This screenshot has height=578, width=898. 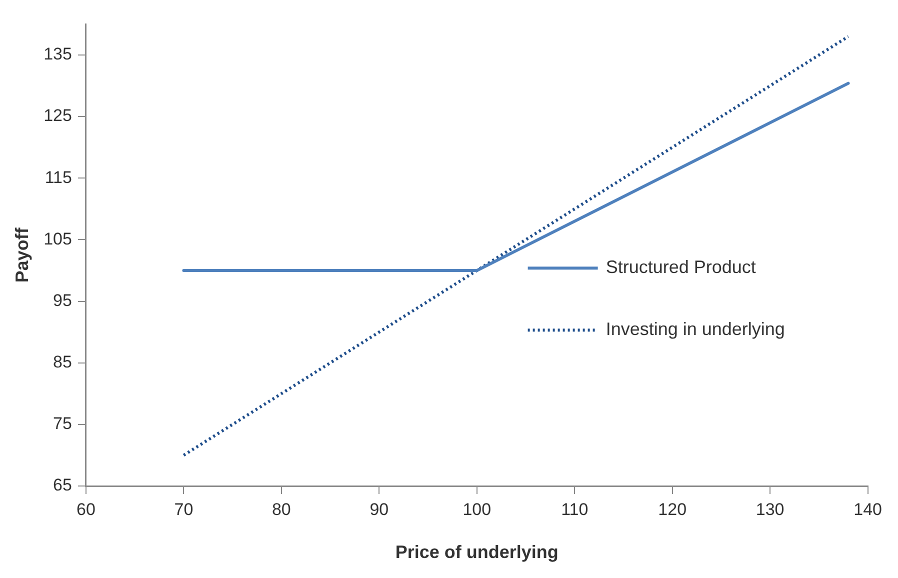 What do you see at coordinates (379, 509) in the screenshot?
I see `x-tick-label: 90` at bounding box center [379, 509].